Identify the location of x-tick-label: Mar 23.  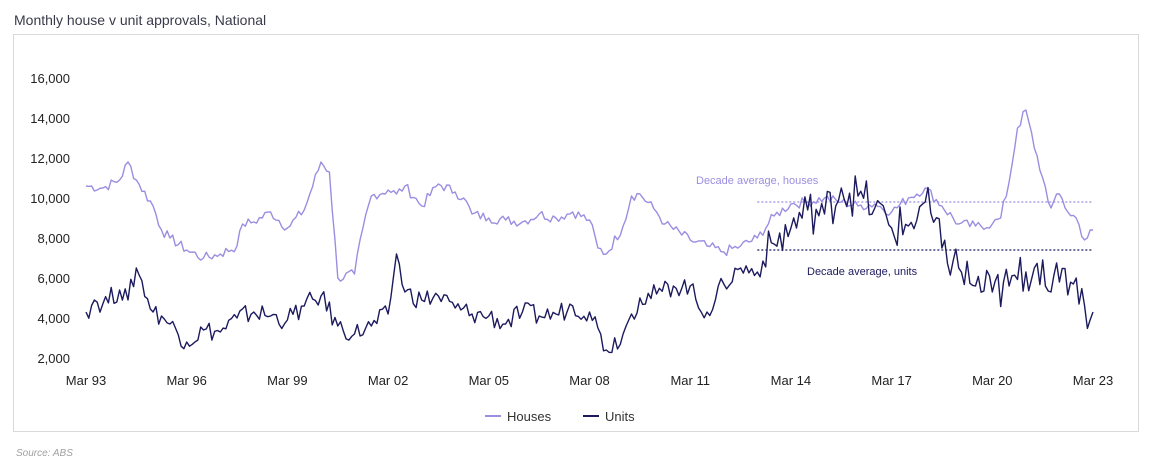
(1093, 380).